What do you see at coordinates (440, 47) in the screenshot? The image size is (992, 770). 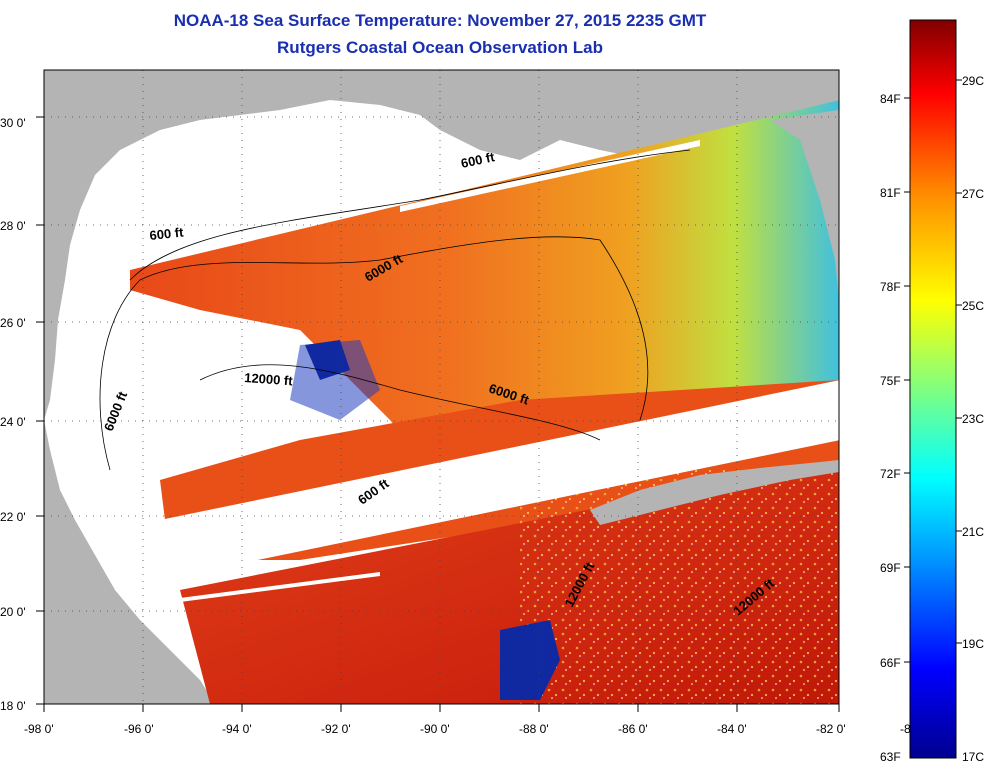 I see `page-subtitle: Rutgers Coastal Ocean Observation Lab` at bounding box center [440, 47].